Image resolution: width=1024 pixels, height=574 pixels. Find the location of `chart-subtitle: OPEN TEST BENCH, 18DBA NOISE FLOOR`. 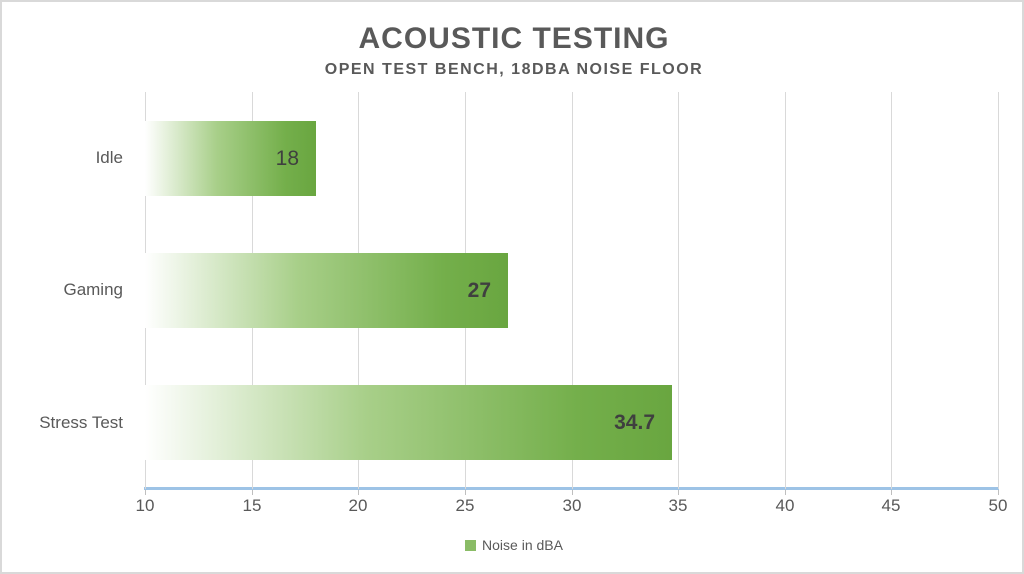

chart-subtitle: OPEN TEST BENCH, 18DBA NOISE FLOOR is located at coordinates (514, 69).